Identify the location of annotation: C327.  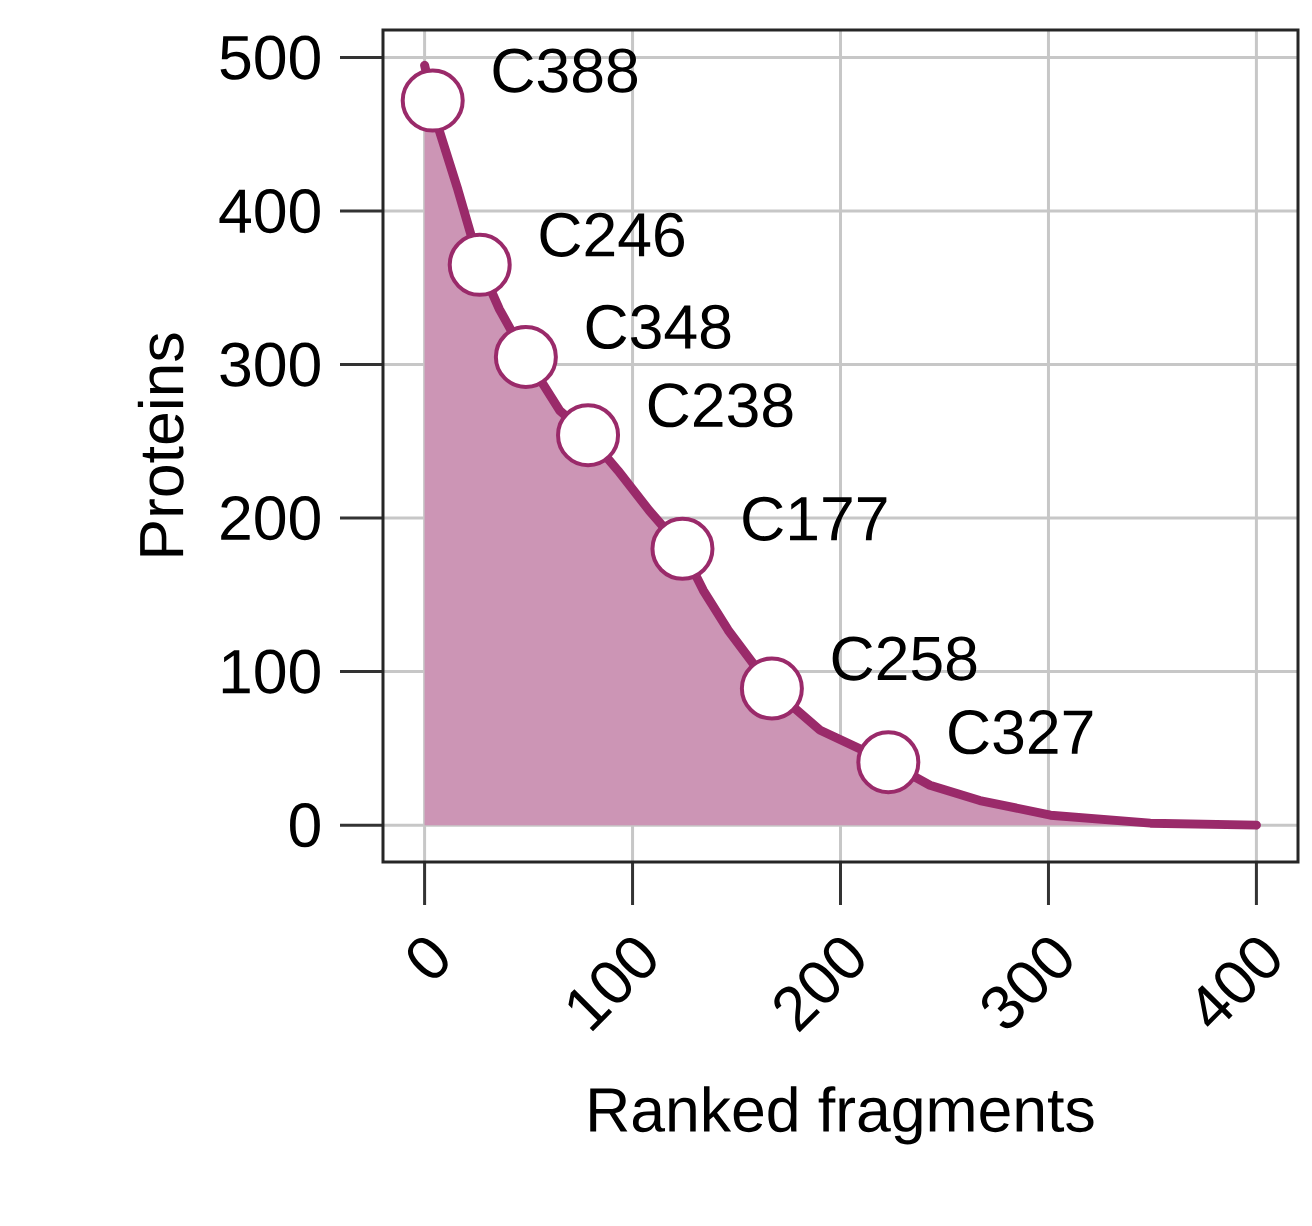
(1021, 732).